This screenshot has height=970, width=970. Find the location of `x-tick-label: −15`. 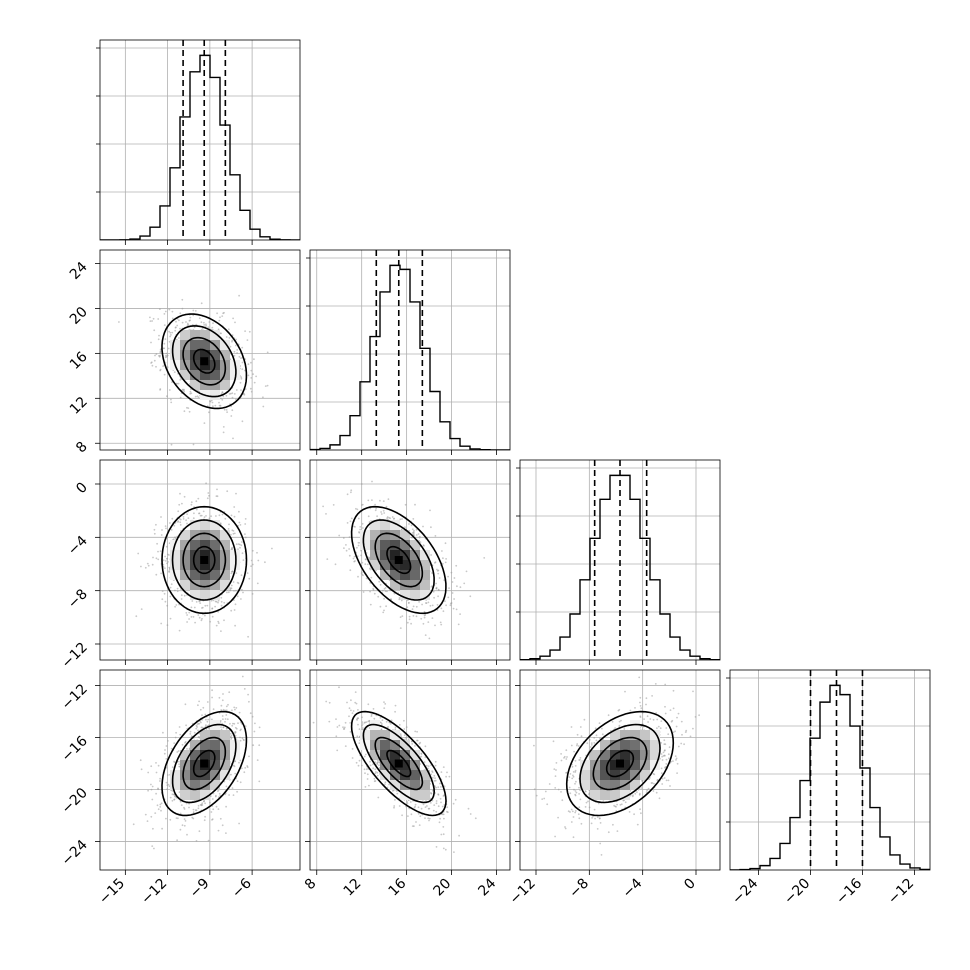

x-tick-label: −15 is located at coordinates (112, 892).